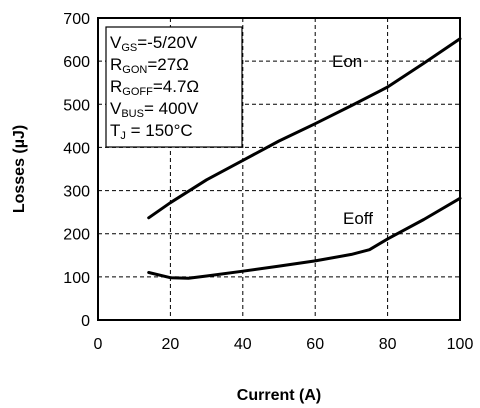  Describe the element at coordinates (76, 235) in the screenshot. I see `y-tick-label: 200` at that location.